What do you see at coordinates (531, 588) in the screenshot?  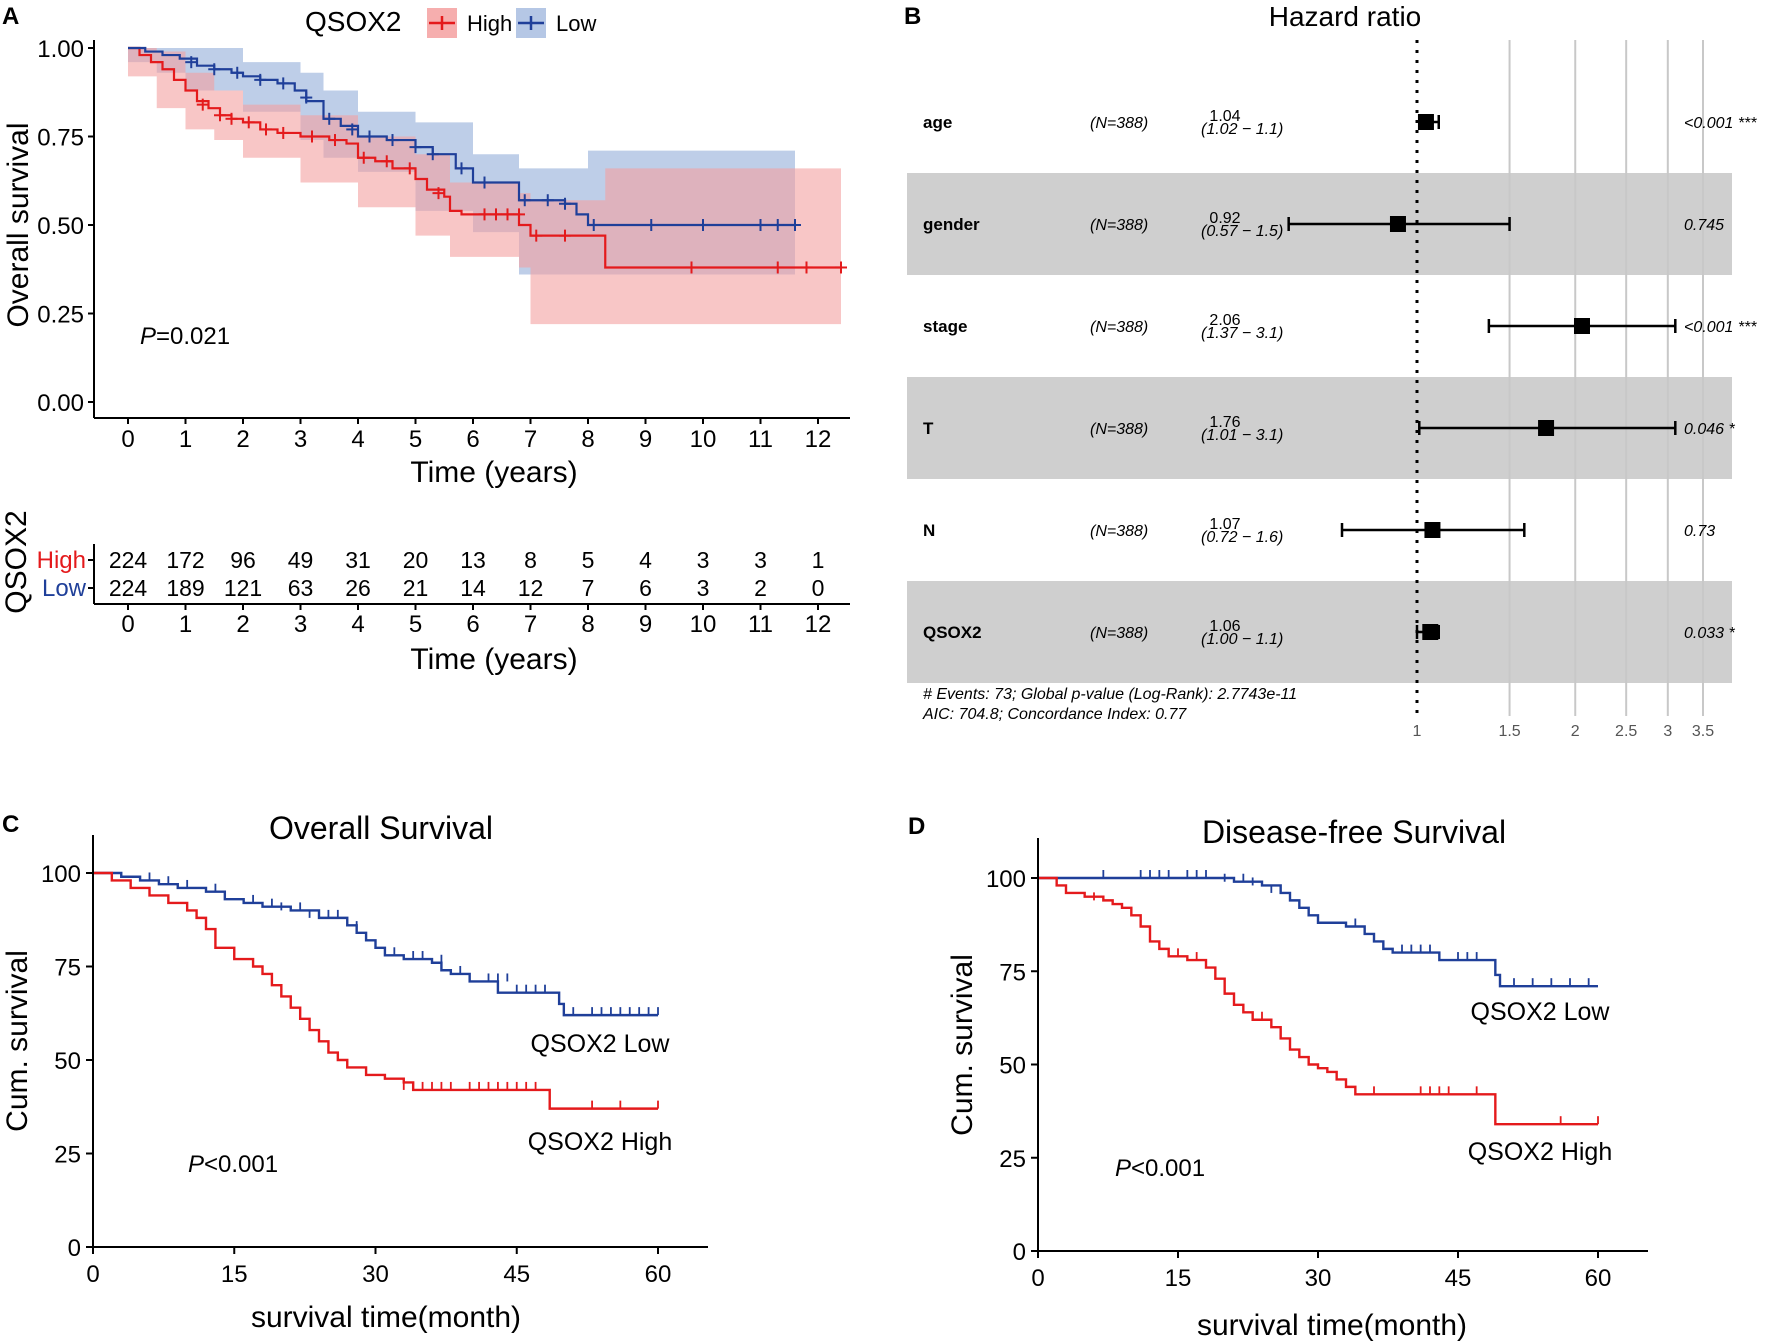 I see `risk-count: 12` at bounding box center [531, 588].